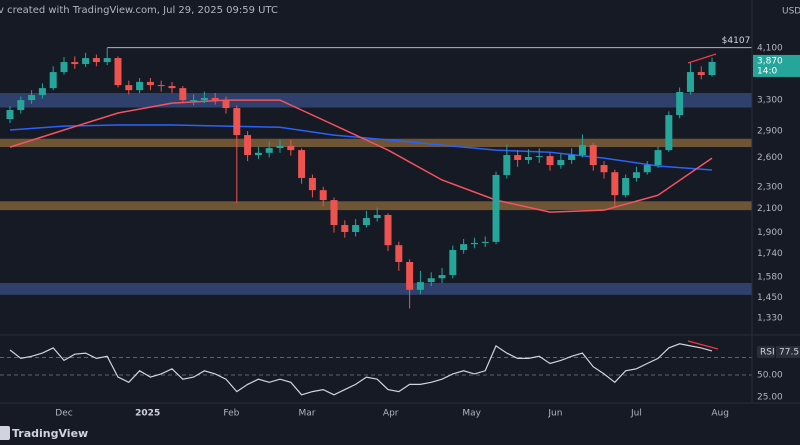 The height and width of the screenshot is (445, 800). Describe the element at coordinates (702, 58) in the screenshot. I see `divergence-price` at that location.